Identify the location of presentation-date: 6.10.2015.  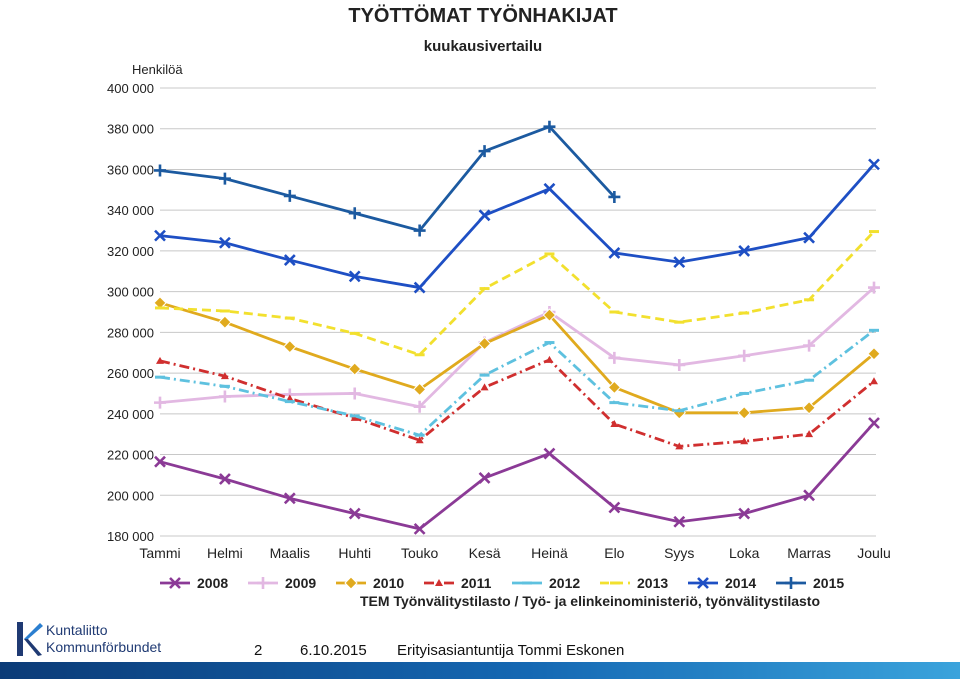
(333, 650).